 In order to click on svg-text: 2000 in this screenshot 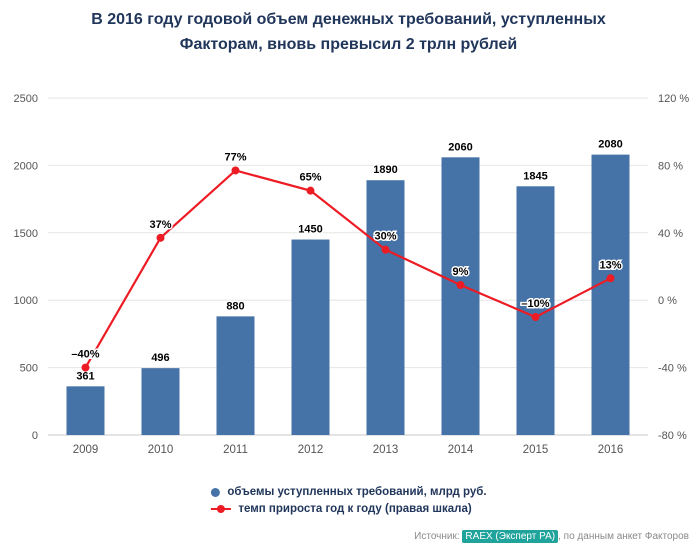, I will do `click(26, 166)`.